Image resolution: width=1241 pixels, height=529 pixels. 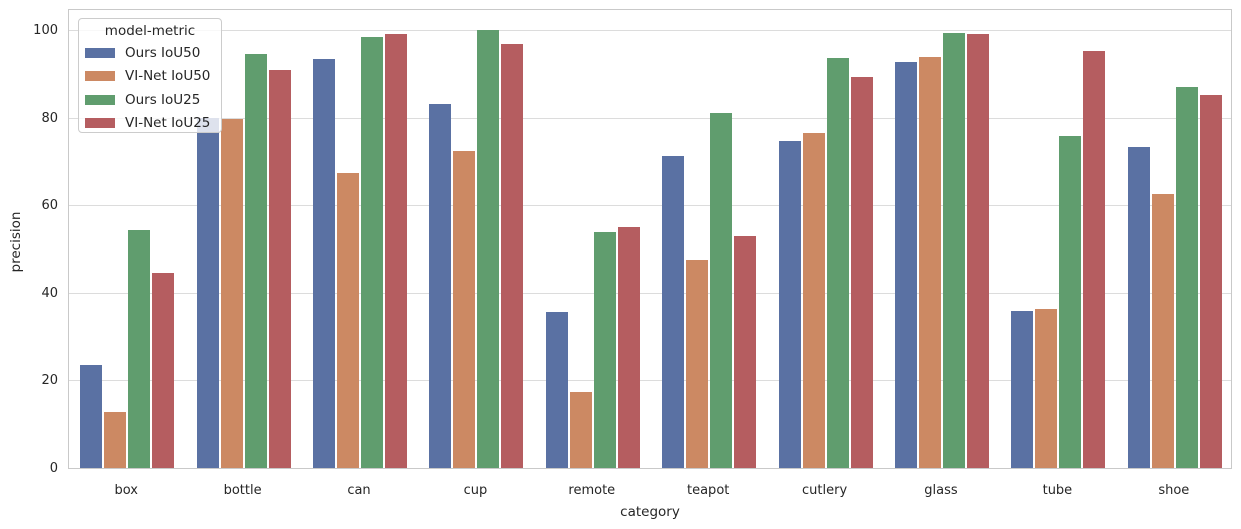 What do you see at coordinates (512, 255) in the screenshot?
I see `bar-cup-vi-net-iou25` at bounding box center [512, 255].